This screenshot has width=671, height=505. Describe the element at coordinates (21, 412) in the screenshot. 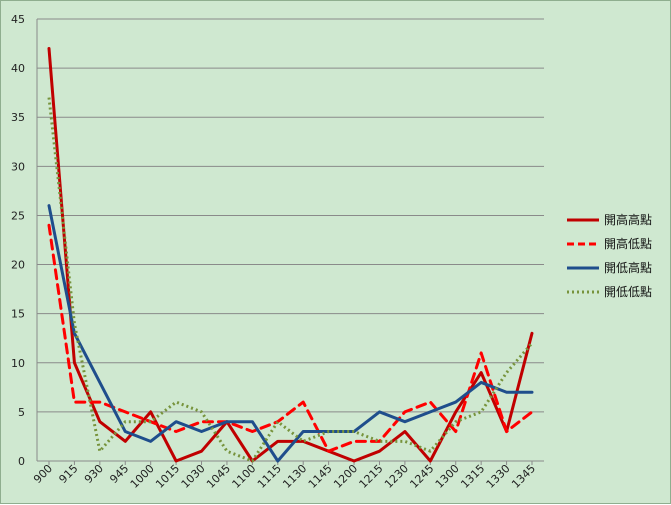

I see `y-tick-label: 5` at that location.